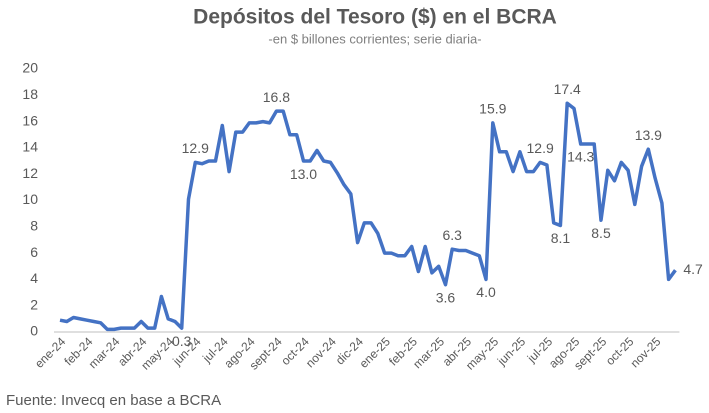 The image size is (709, 413). I want to click on data-label: 8.1, so click(561, 238).